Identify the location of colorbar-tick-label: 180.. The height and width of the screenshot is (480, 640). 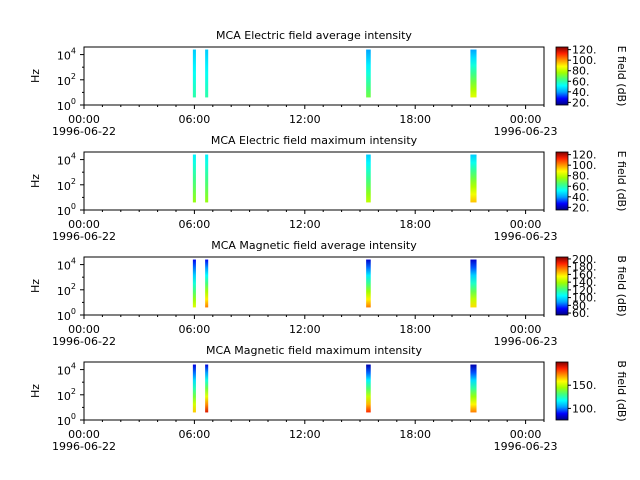
(584, 267).